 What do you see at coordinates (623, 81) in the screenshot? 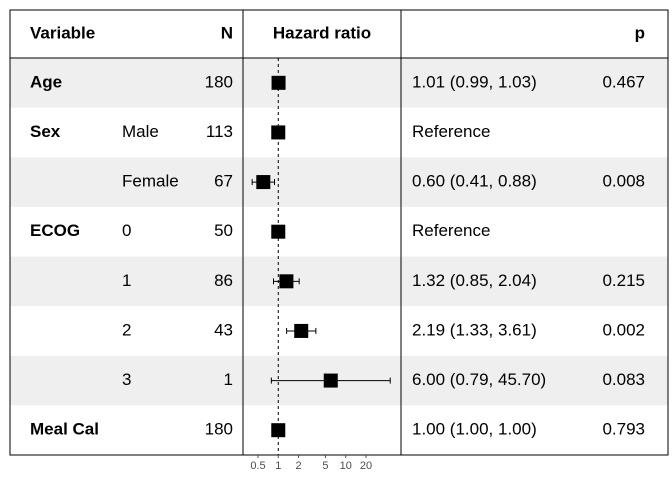
I see `p-value: 0.467` at bounding box center [623, 81].